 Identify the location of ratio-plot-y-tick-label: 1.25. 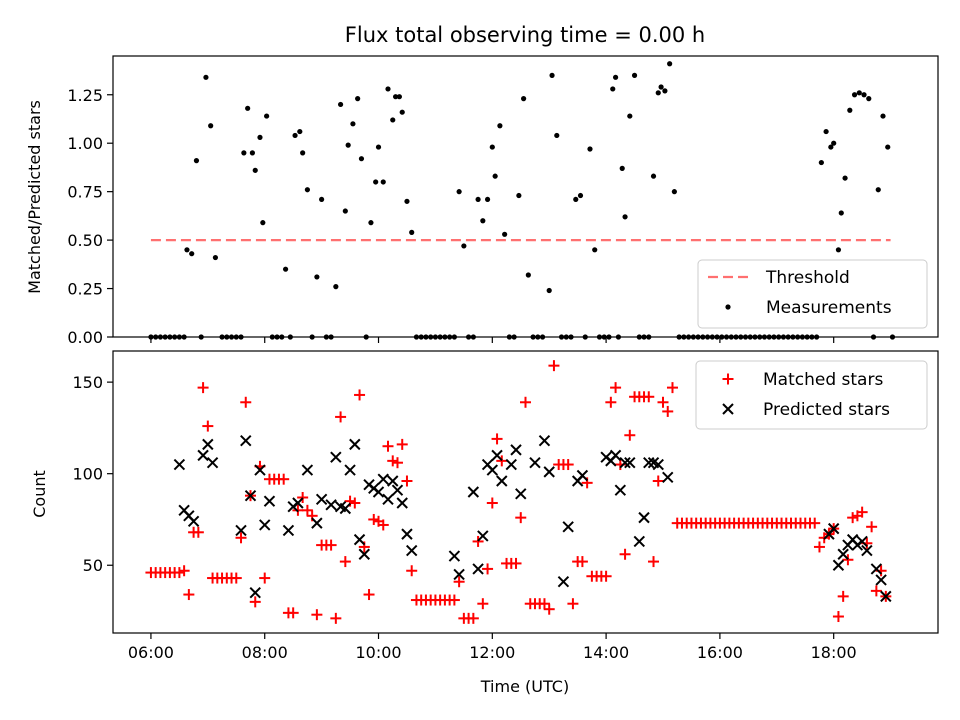
(85, 95).